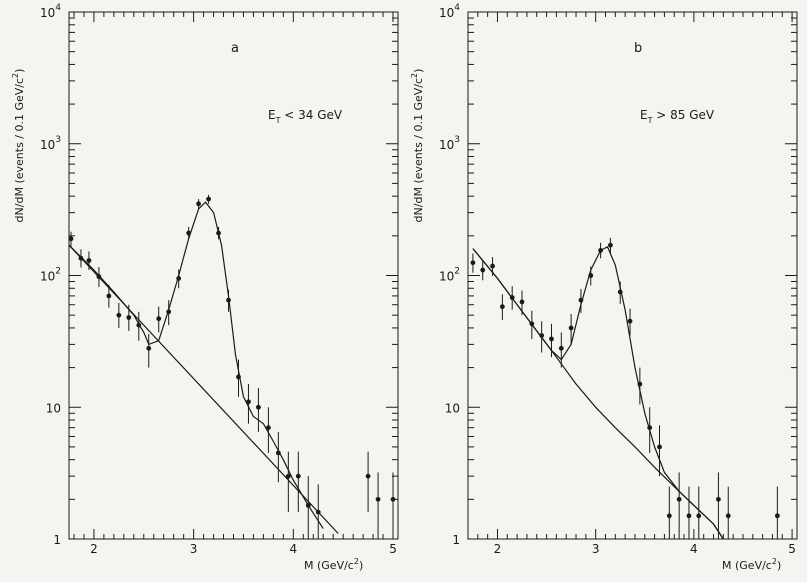 The width and height of the screenshot is (807, 582). What do you see at coordinates (235, 48) in the screenshot?
I see `panel-label: a` at bounding box center [235, 48].